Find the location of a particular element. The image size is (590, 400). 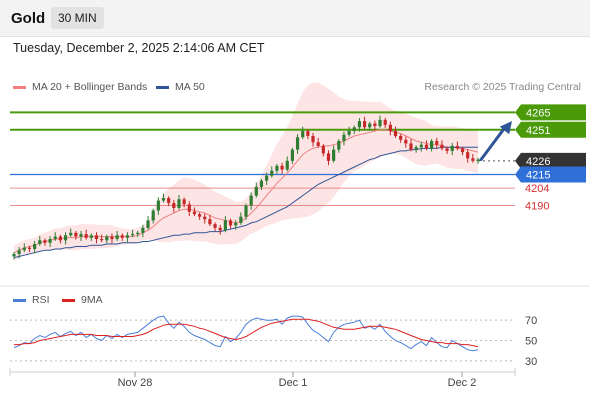

rsi-tick-label: 50 is located at coordinates (531, 342).